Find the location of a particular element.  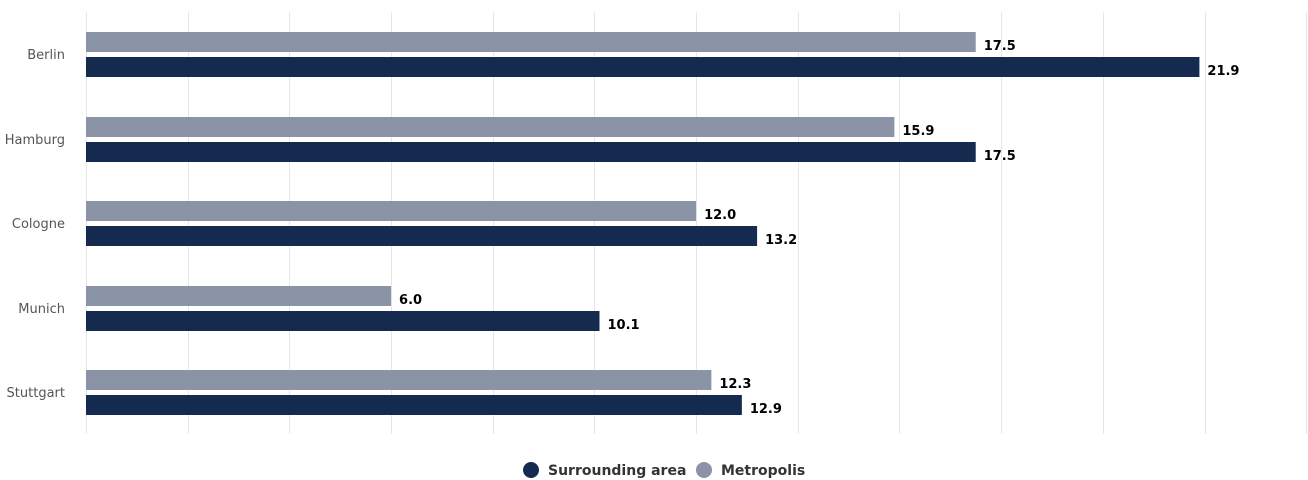

legend-label-metropolis: Metropolis is located at coordinates (763, 471).